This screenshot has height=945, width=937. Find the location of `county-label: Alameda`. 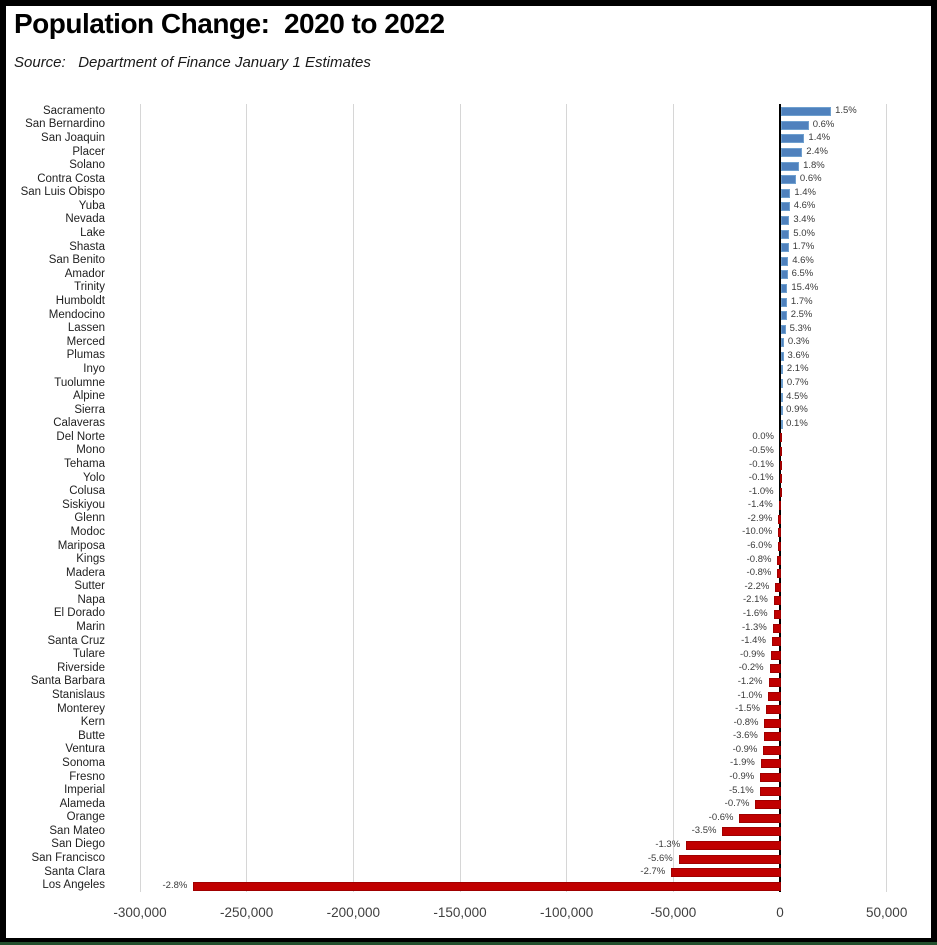

county-label: Alameda is located at coordinates (82, 803).